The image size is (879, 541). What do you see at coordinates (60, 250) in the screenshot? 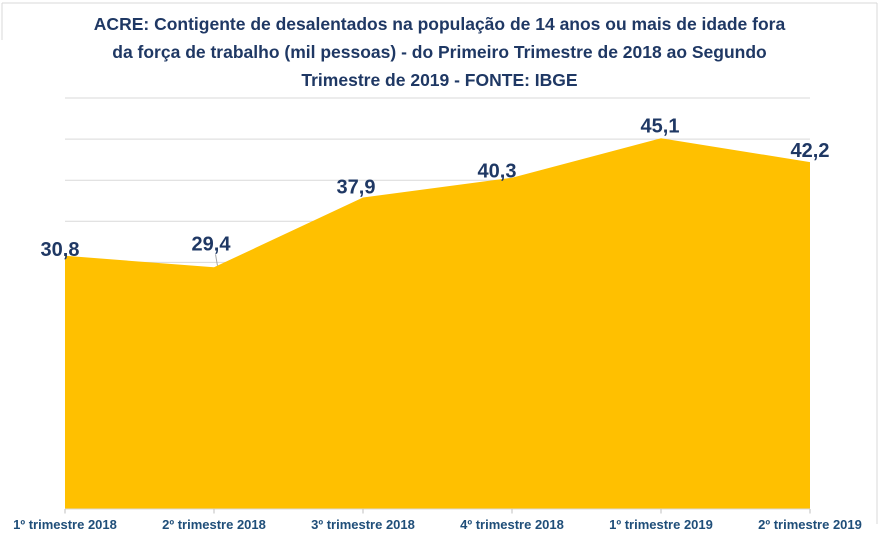
I see `data-label: 30,8` at bounding box center [60, 250].